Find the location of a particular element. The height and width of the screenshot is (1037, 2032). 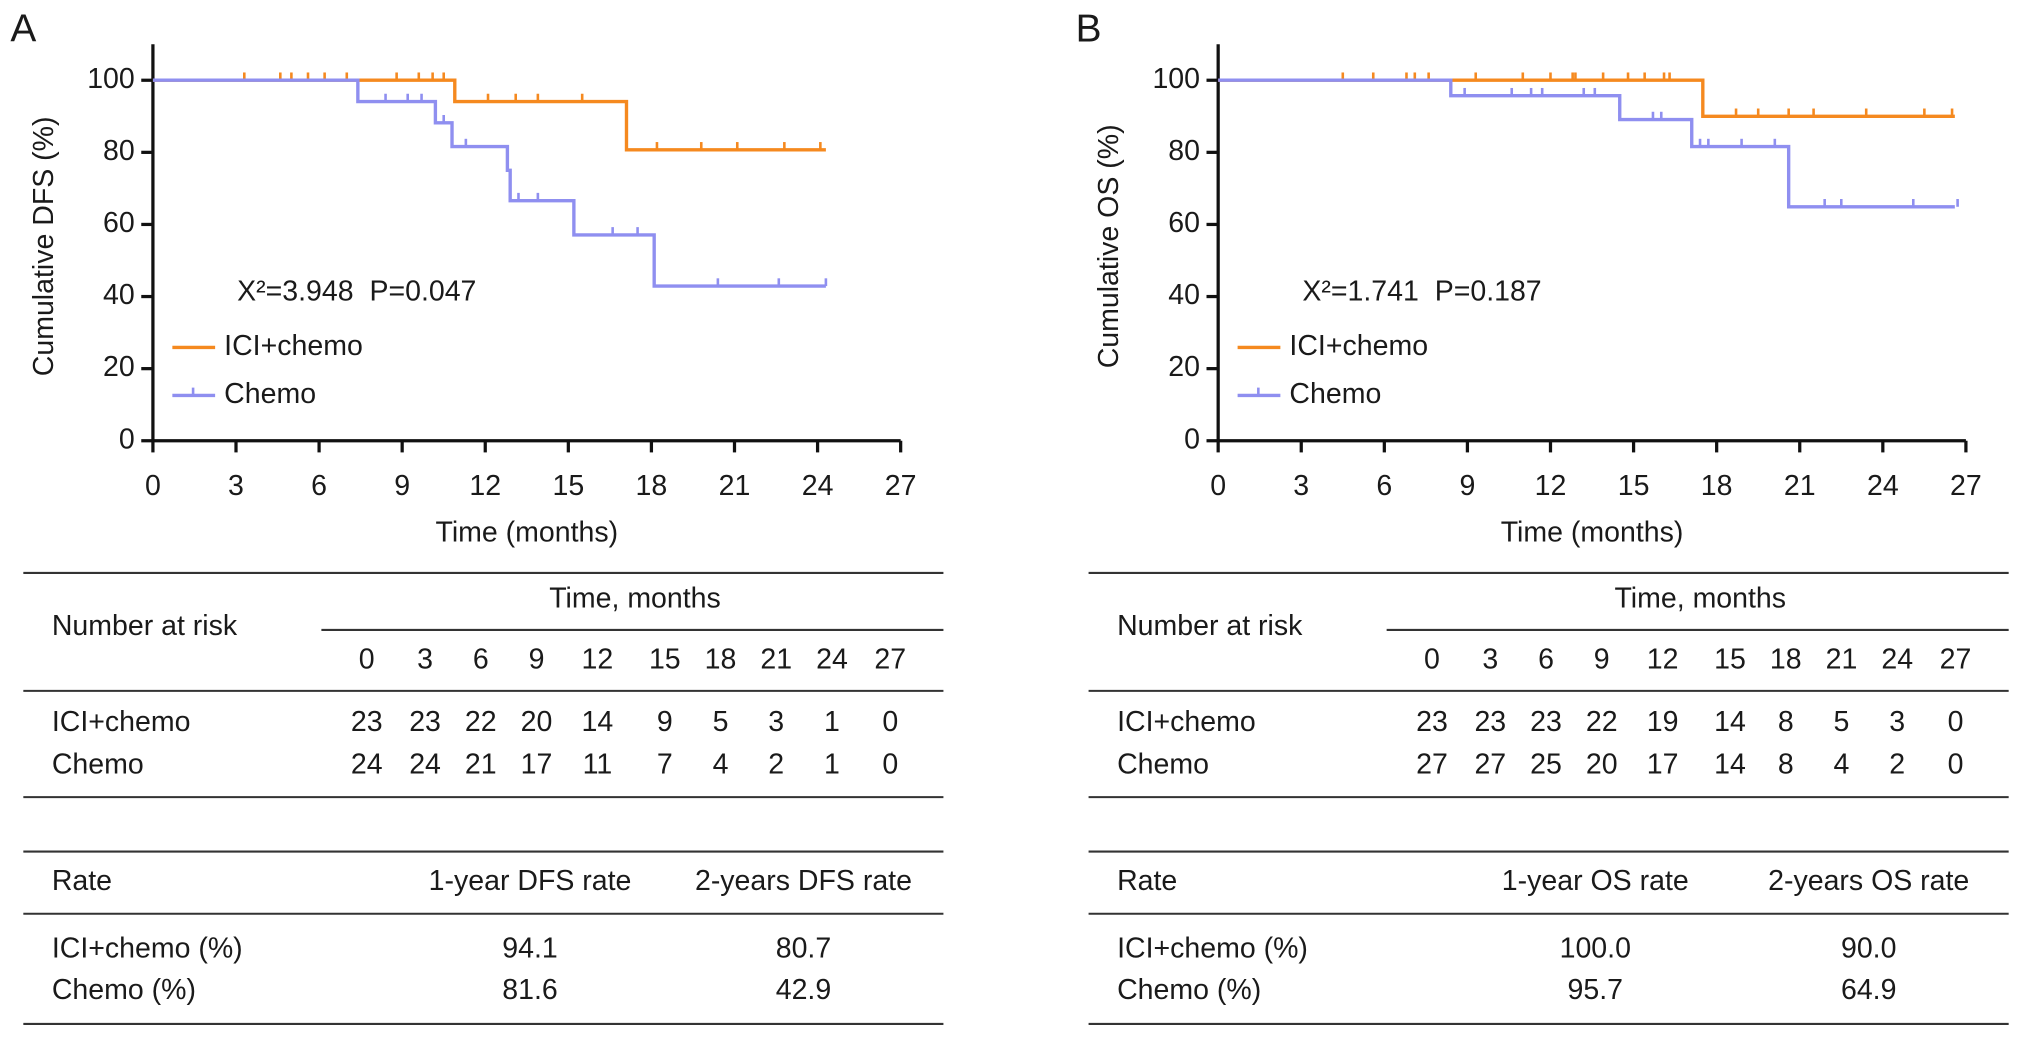

time-cell: 12 is located at coordinates (598, 660).